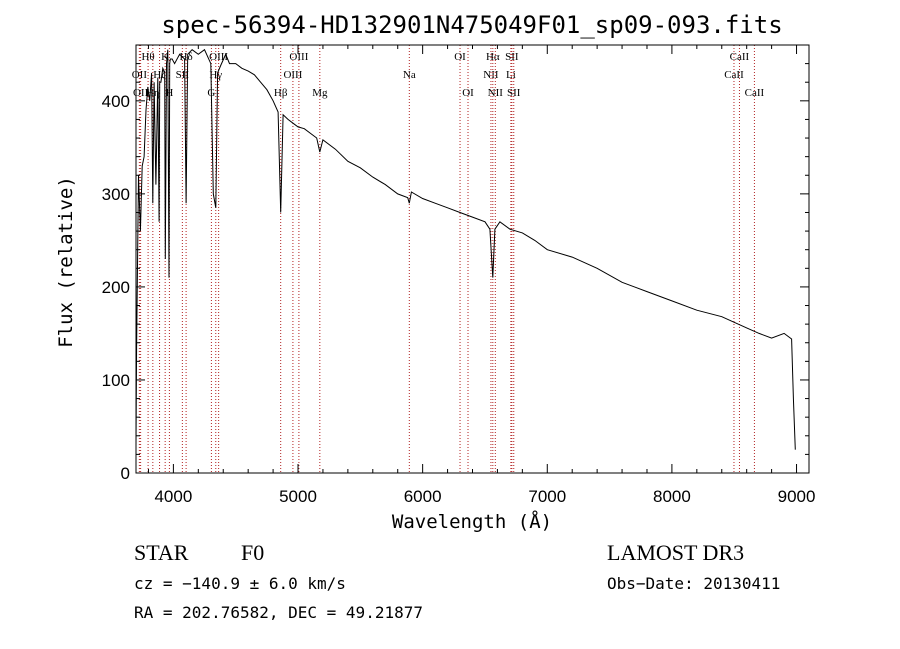  I want to click on line-label-25: CaII, so click(734, 75).